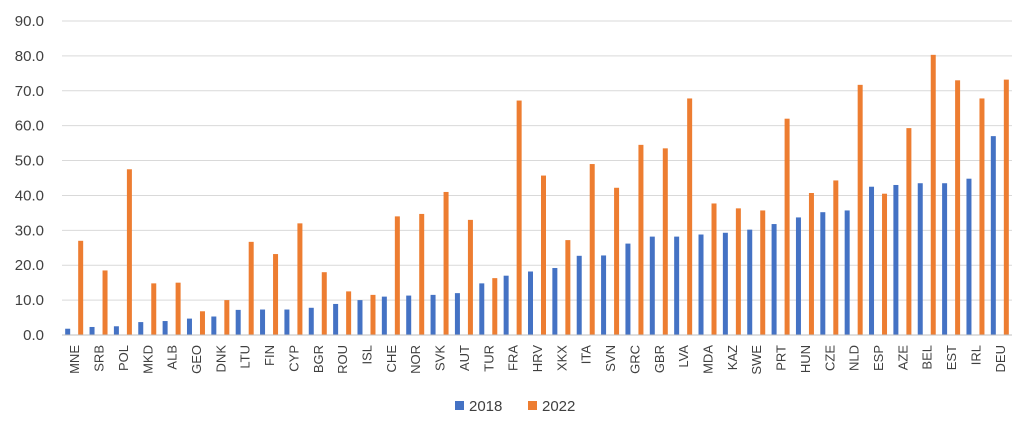  Describe the element at coordinates (318, 359) in the screenshot. I see `x-tick-label: BGR` at that location.